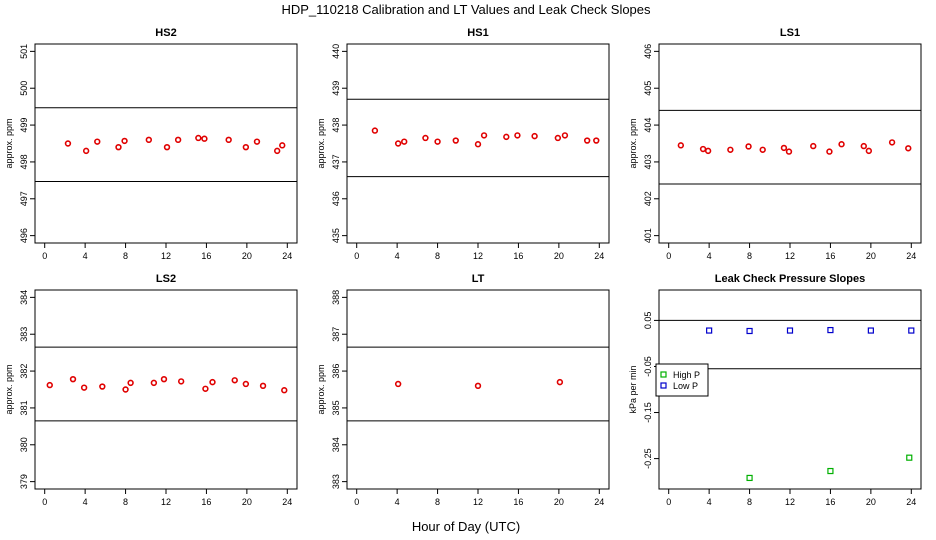 This screenshot has width=936, height=540. Describe the element at coordinates (478, 279) in the screenshot. I see `panel-title: LT` at that location.